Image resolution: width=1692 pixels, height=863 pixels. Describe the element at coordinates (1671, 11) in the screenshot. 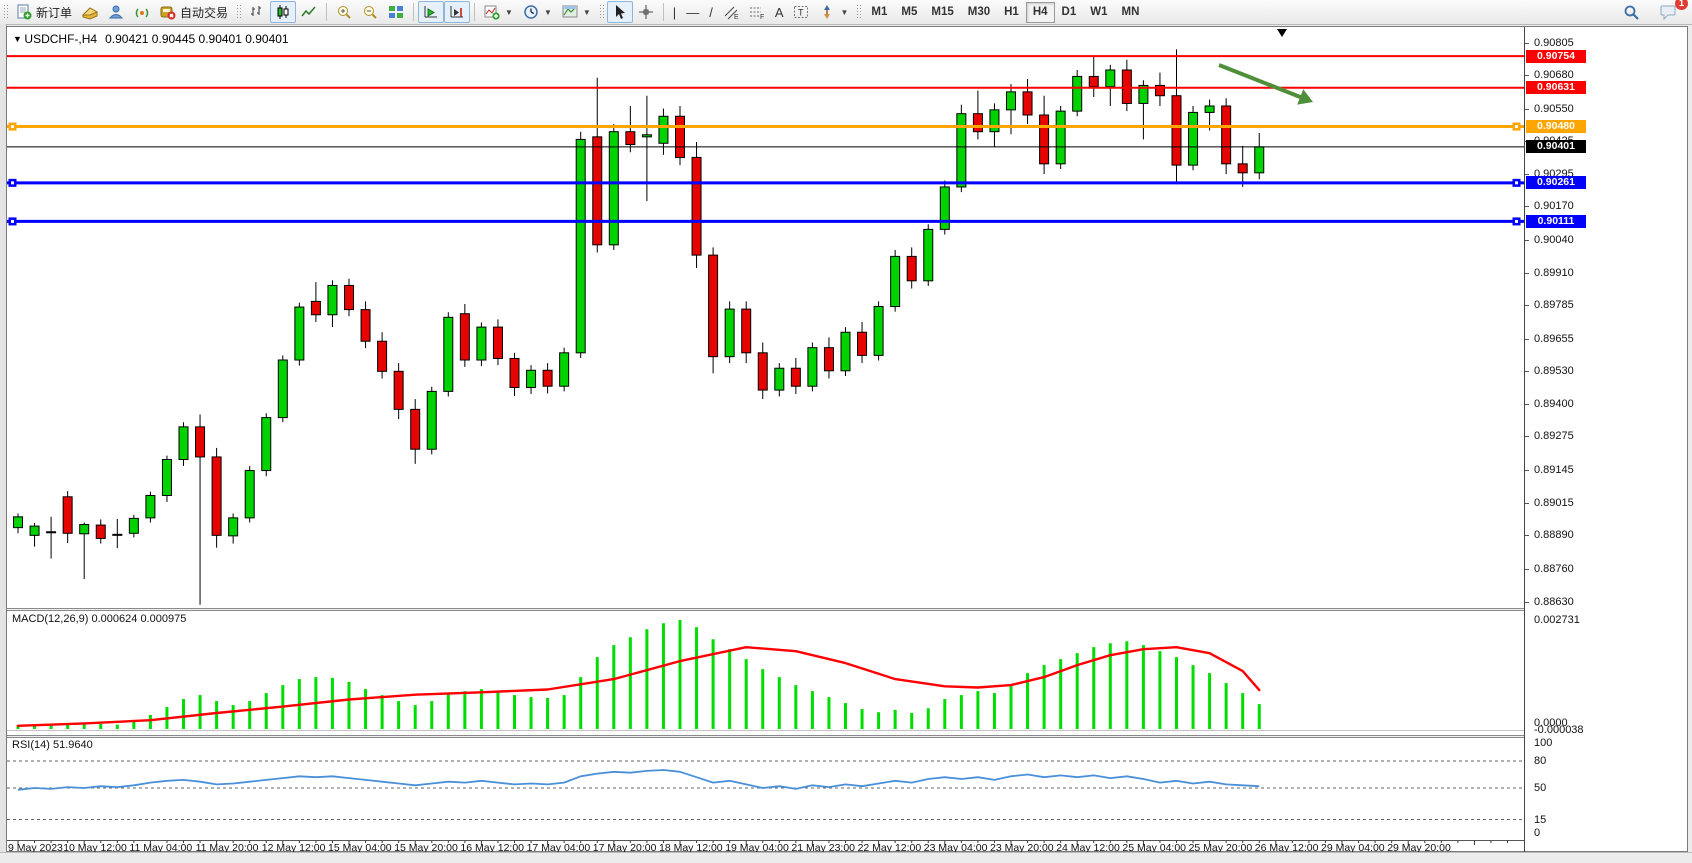

I see `notifications-button: 1` at that location.